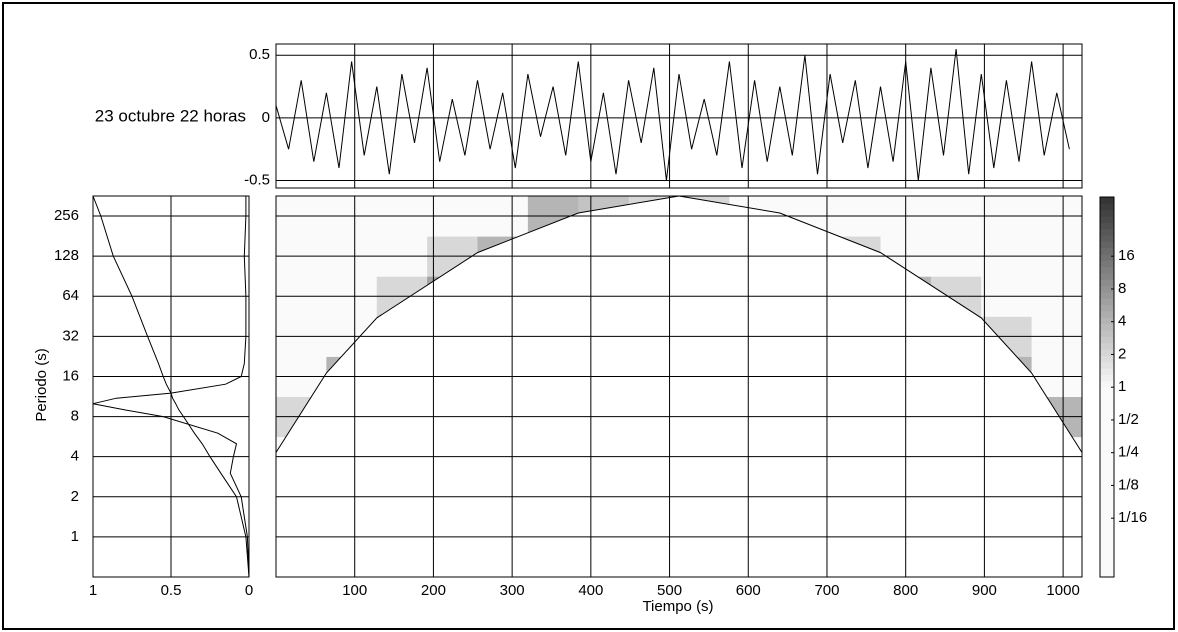 The height and width of the screenshot is (632, 1178). Describe the element at coordinates (354, 590) in the screenshot. I see `x-tick-label: 100` at that location.